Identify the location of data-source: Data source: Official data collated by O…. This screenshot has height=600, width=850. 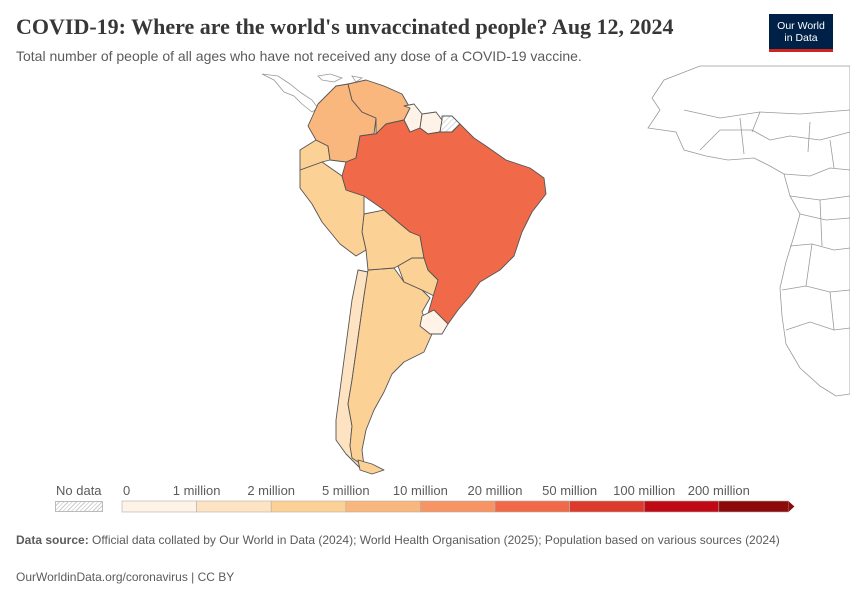
(406, 540).